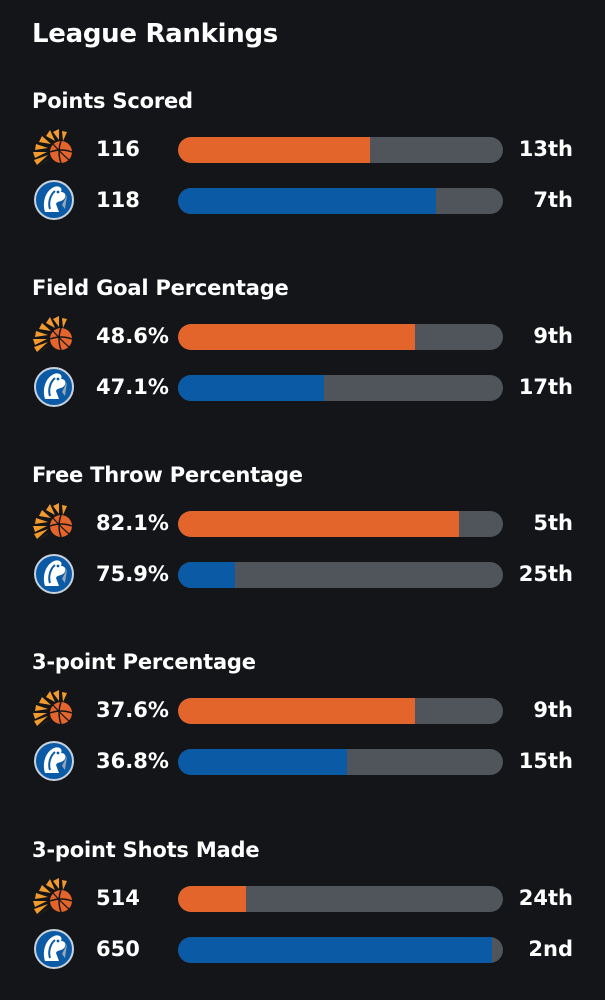 The height and width of the screenshot is (1000, 605). I want to click on stat-section-3-point-percentage: 3-point Percentage 37.6% 9th 36.8%, so click(302, 714).